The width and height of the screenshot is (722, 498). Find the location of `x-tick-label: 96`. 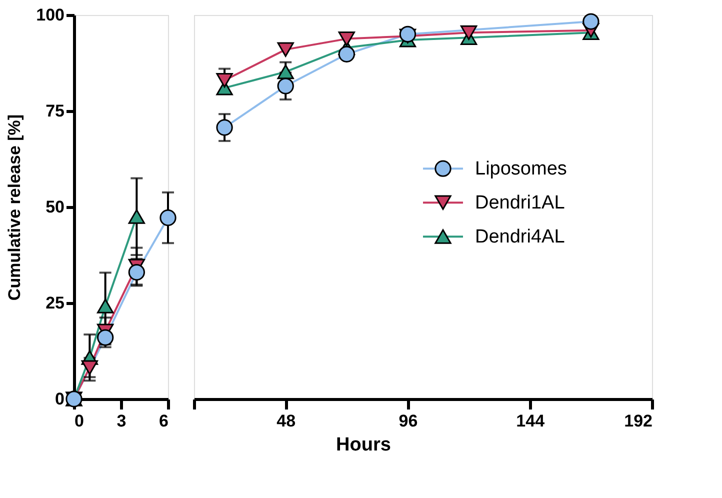

x-tick-label: 96 is located at coordinates (408, 421).